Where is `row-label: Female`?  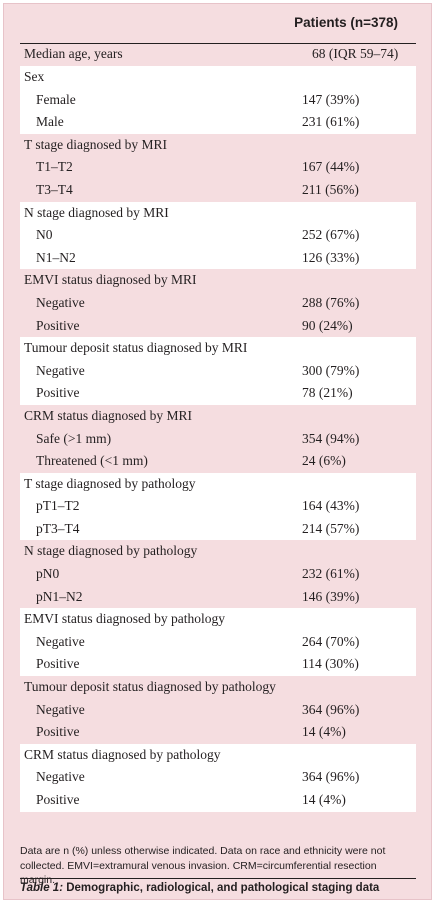
row-label: Female is located at coordinates (56, 99).